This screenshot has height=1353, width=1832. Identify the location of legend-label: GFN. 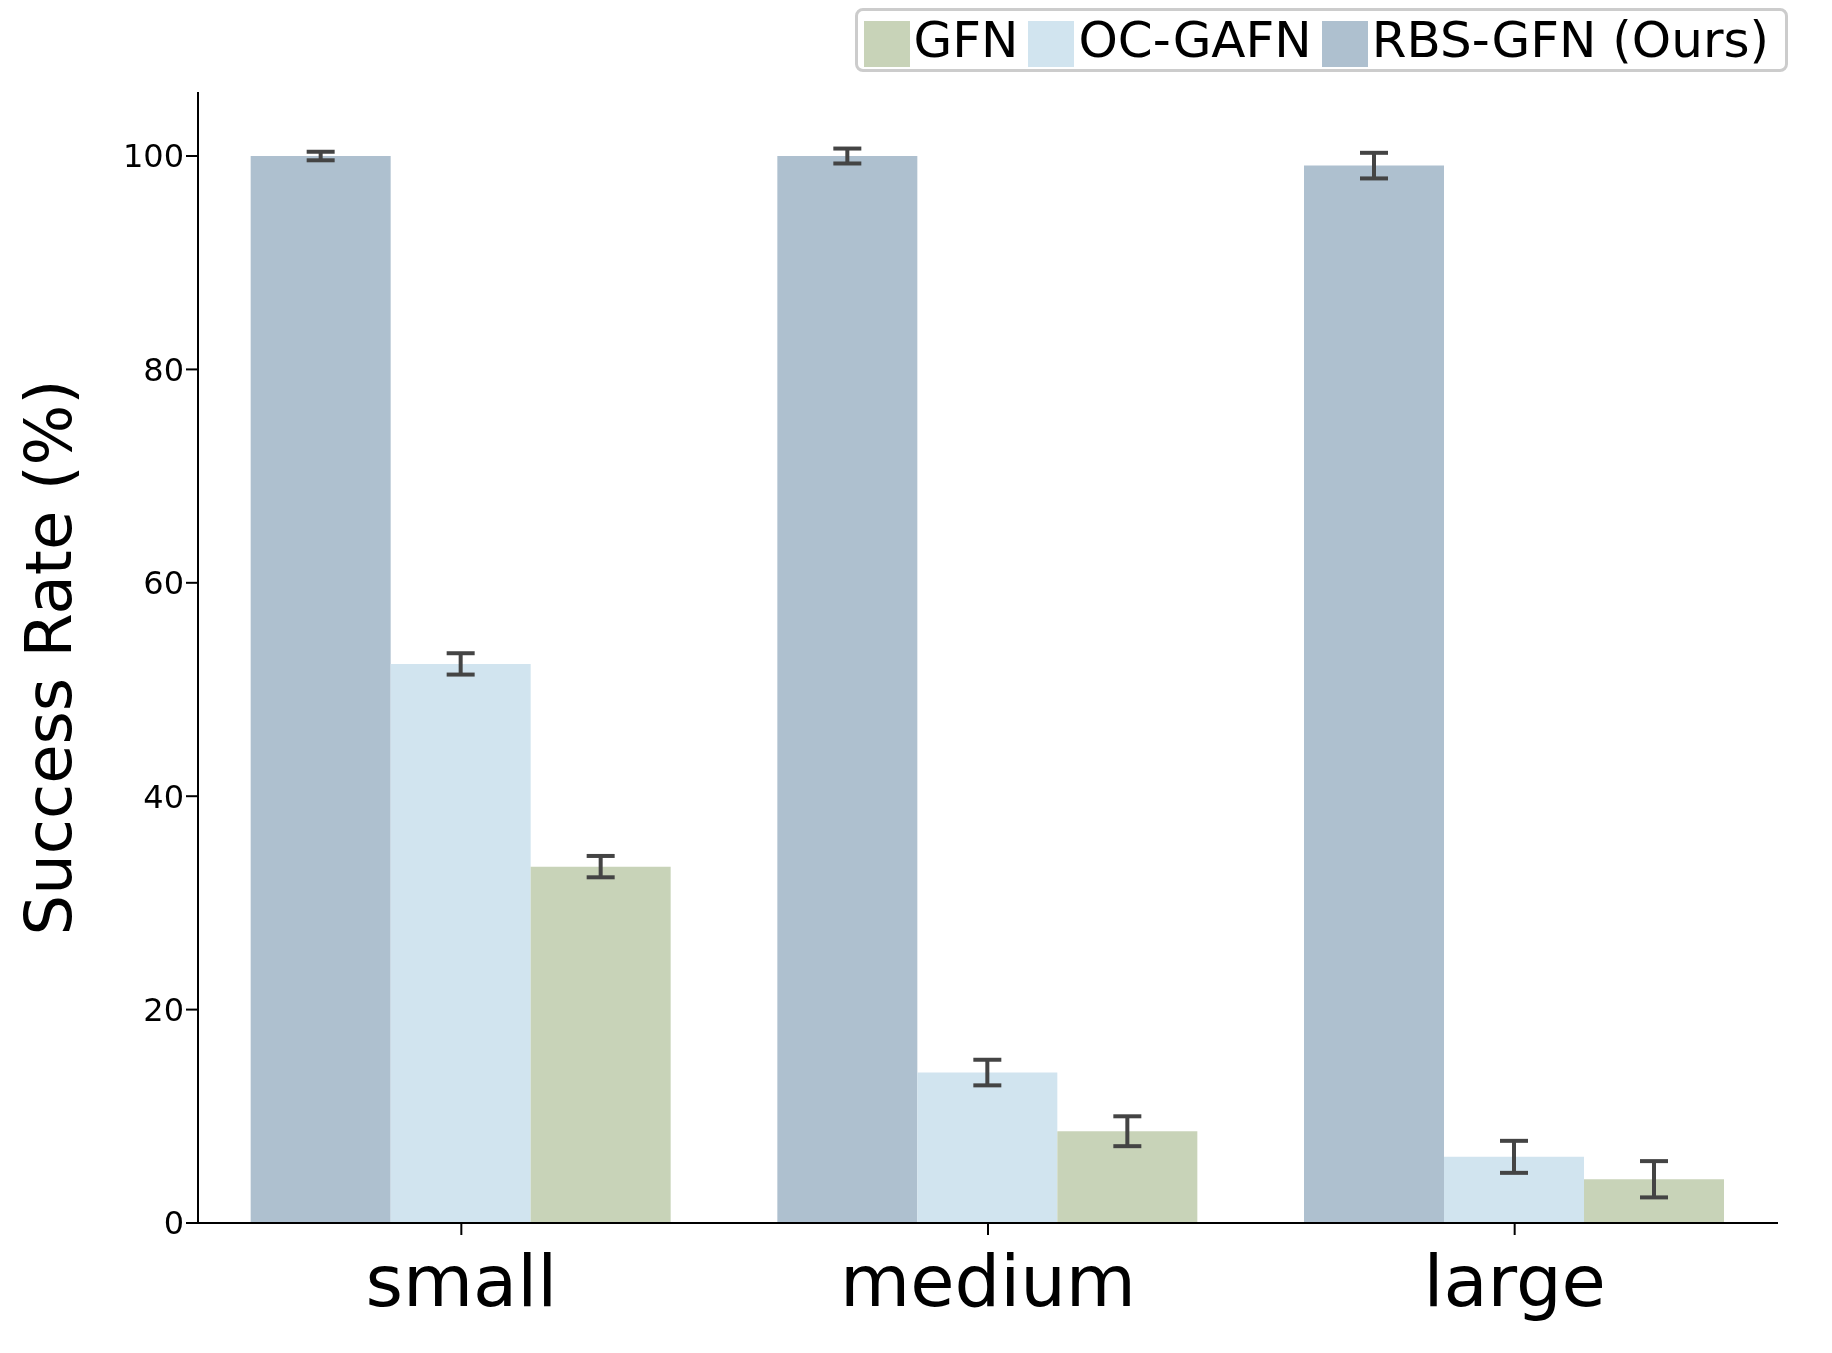
(966, 40).